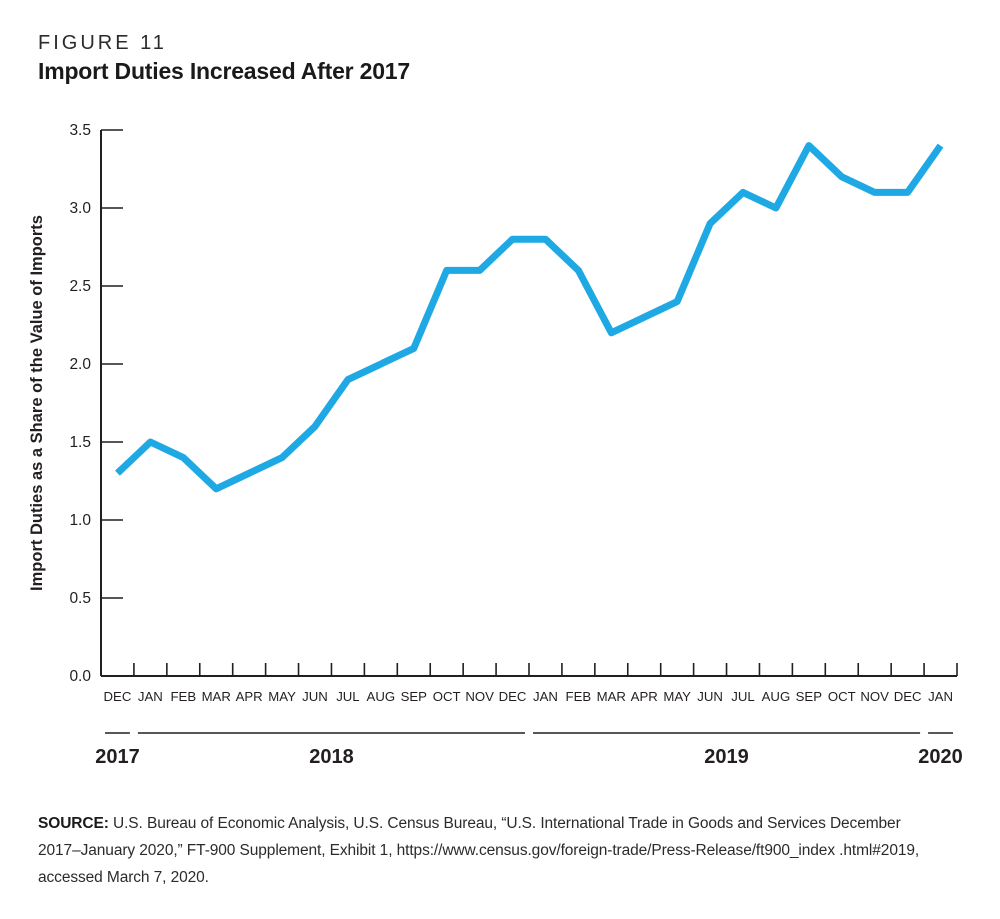 This screenshot has height=919, width=1000. What do you see at coordinates (80, 208) in the screenshot?
I see `y-tick-label: 3.0` at bounding box center [80, 208].